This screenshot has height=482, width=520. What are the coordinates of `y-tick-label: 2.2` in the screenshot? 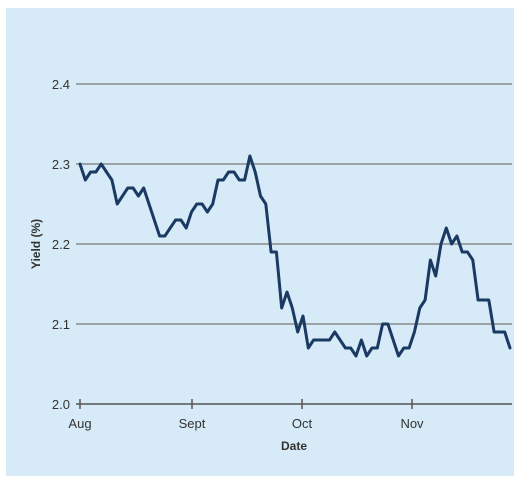 It's located at (61, 244).